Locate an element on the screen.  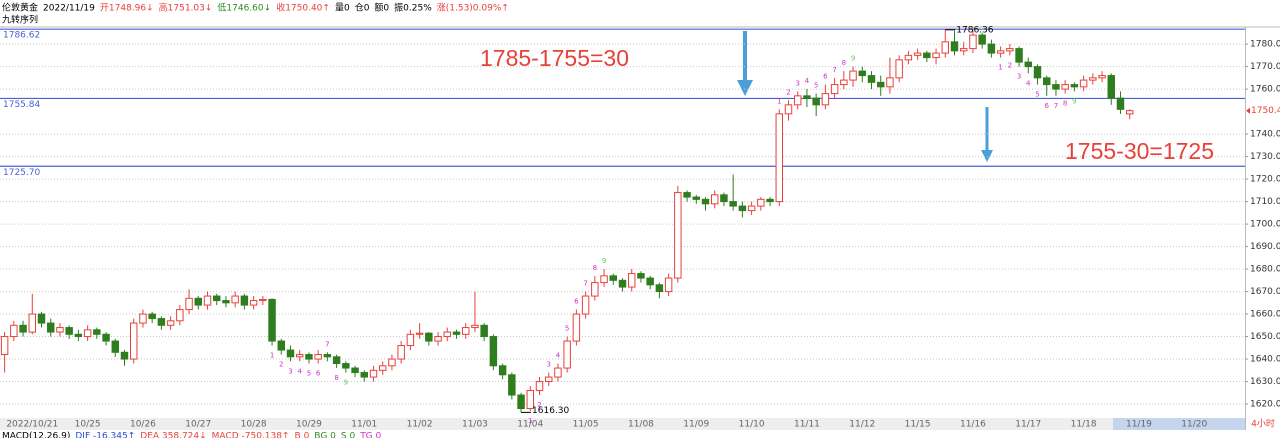
annotation: 1785-1755=30 is located at coordinates (554, 58).